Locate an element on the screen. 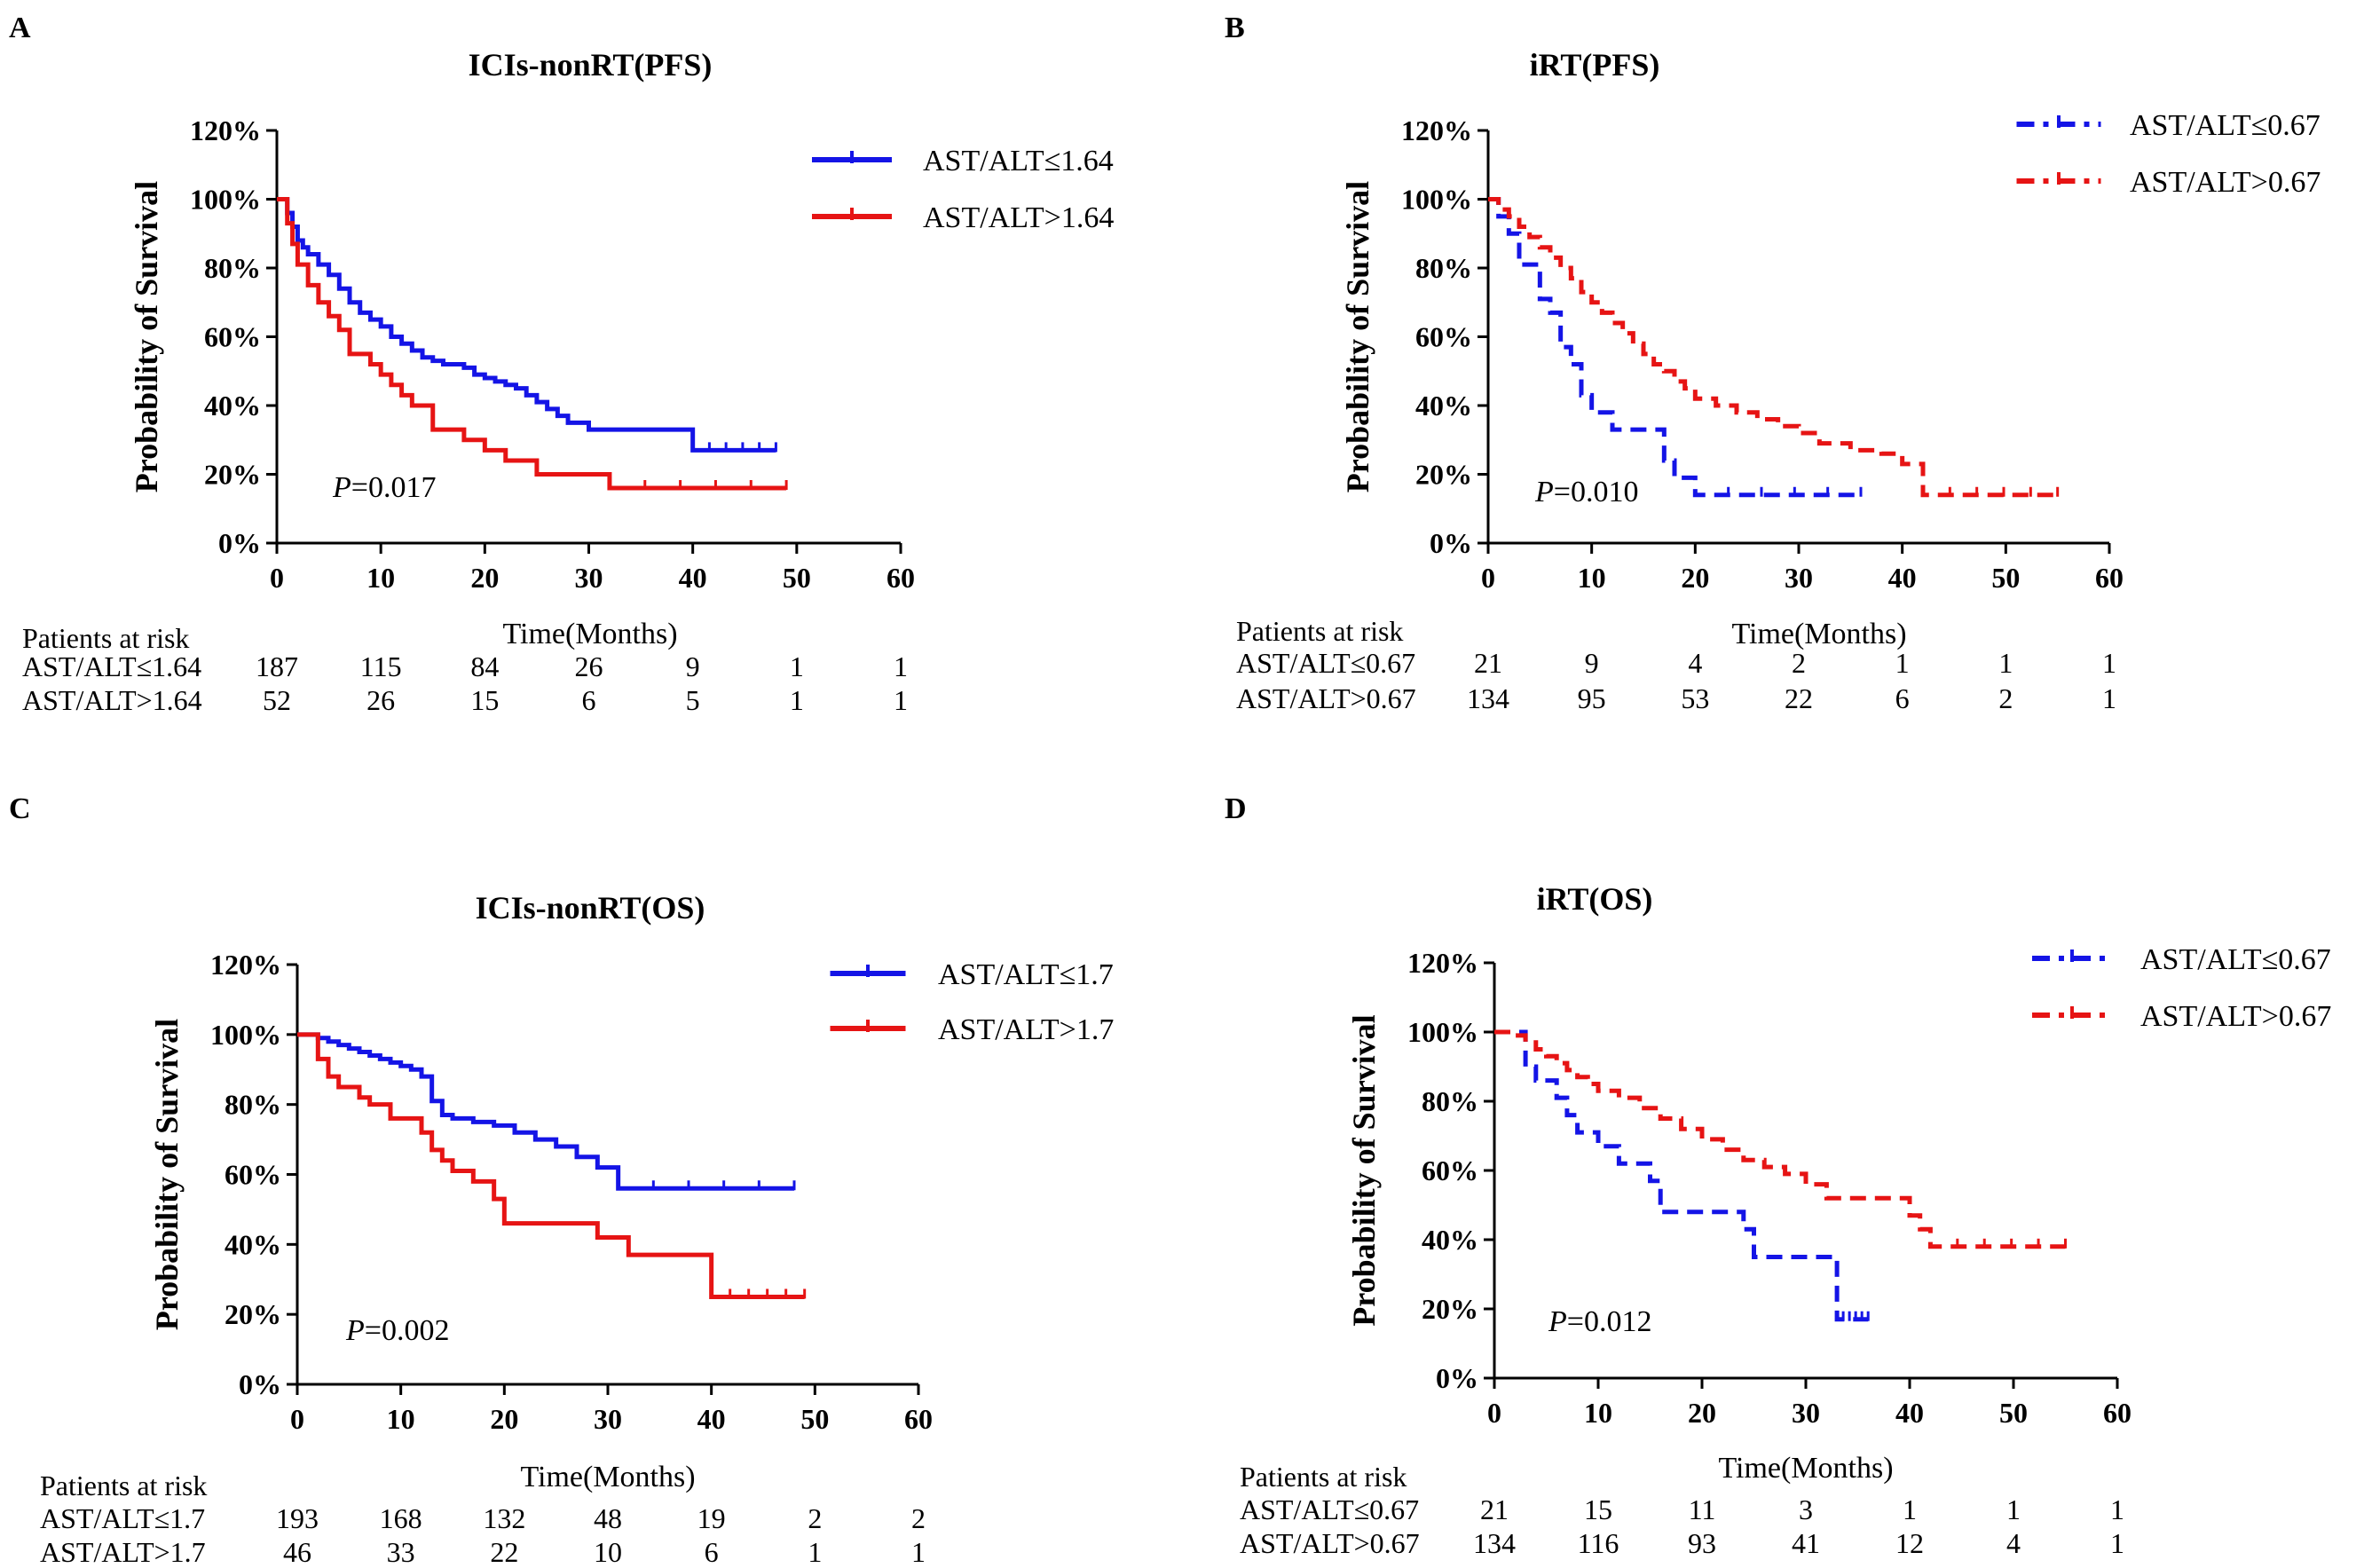  risk-count: 33 is located at coordinates (401, 1552).